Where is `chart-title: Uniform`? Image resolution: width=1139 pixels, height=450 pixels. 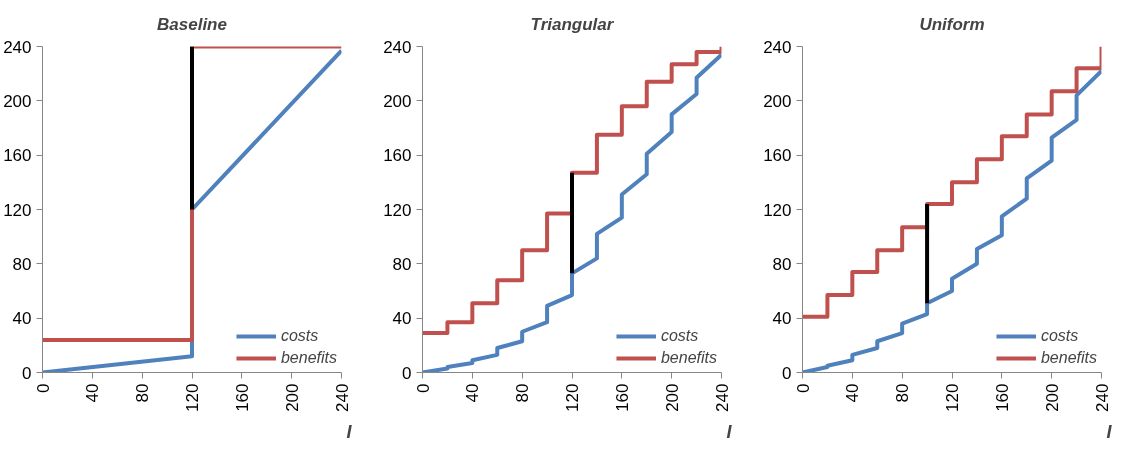
chart-title: Uniform is located at coordinates (952, 24).